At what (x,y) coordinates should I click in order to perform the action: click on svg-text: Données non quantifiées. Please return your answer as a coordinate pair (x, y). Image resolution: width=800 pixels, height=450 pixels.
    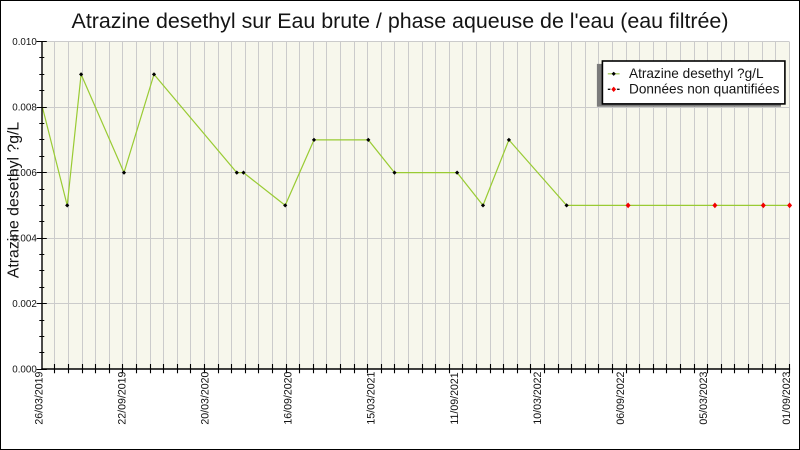
    Looking at the image, I should click on (704, 89).